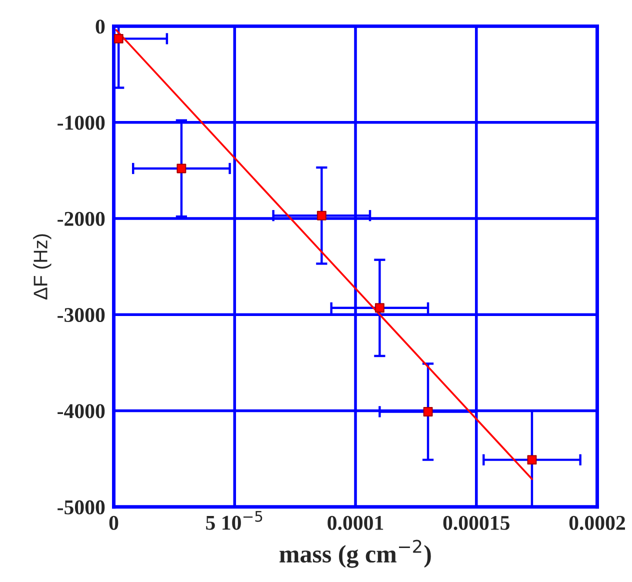 This screenshot has height=582, width=632. What do you see at coordinates (234, 520) in the screenshot?
I see `x-tick-label: 5 10$^{−5}$` at bounding box center [234, 520].